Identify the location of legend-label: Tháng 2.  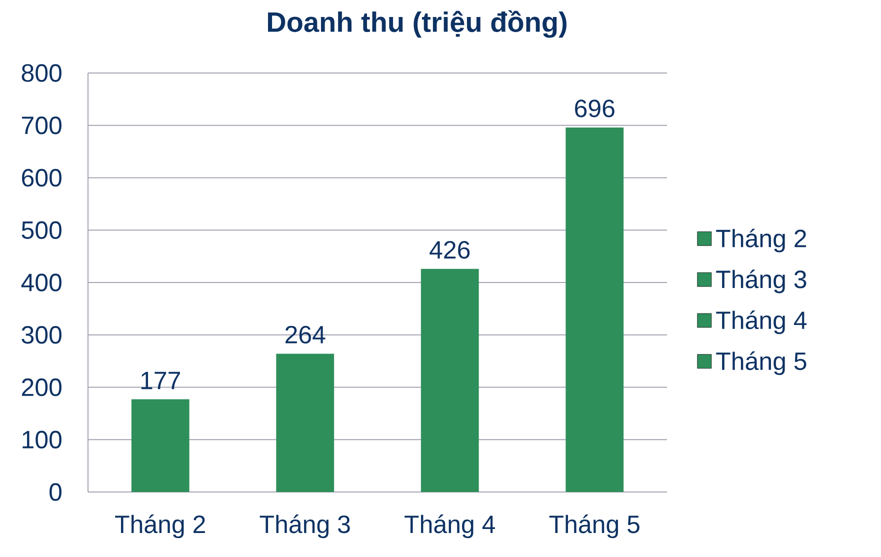
(761, 240).